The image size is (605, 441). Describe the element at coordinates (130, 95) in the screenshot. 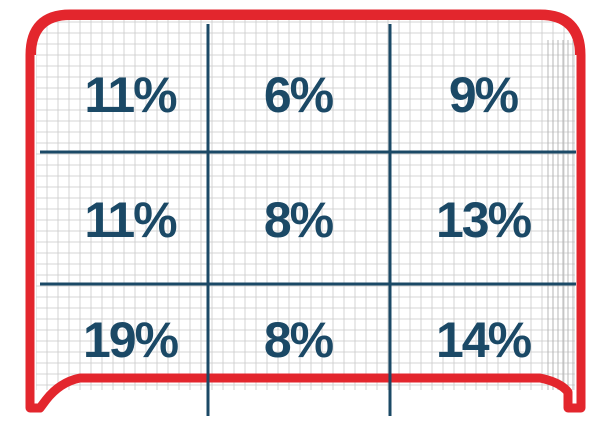

I see `zone-top-left-label: 11%` at that location.